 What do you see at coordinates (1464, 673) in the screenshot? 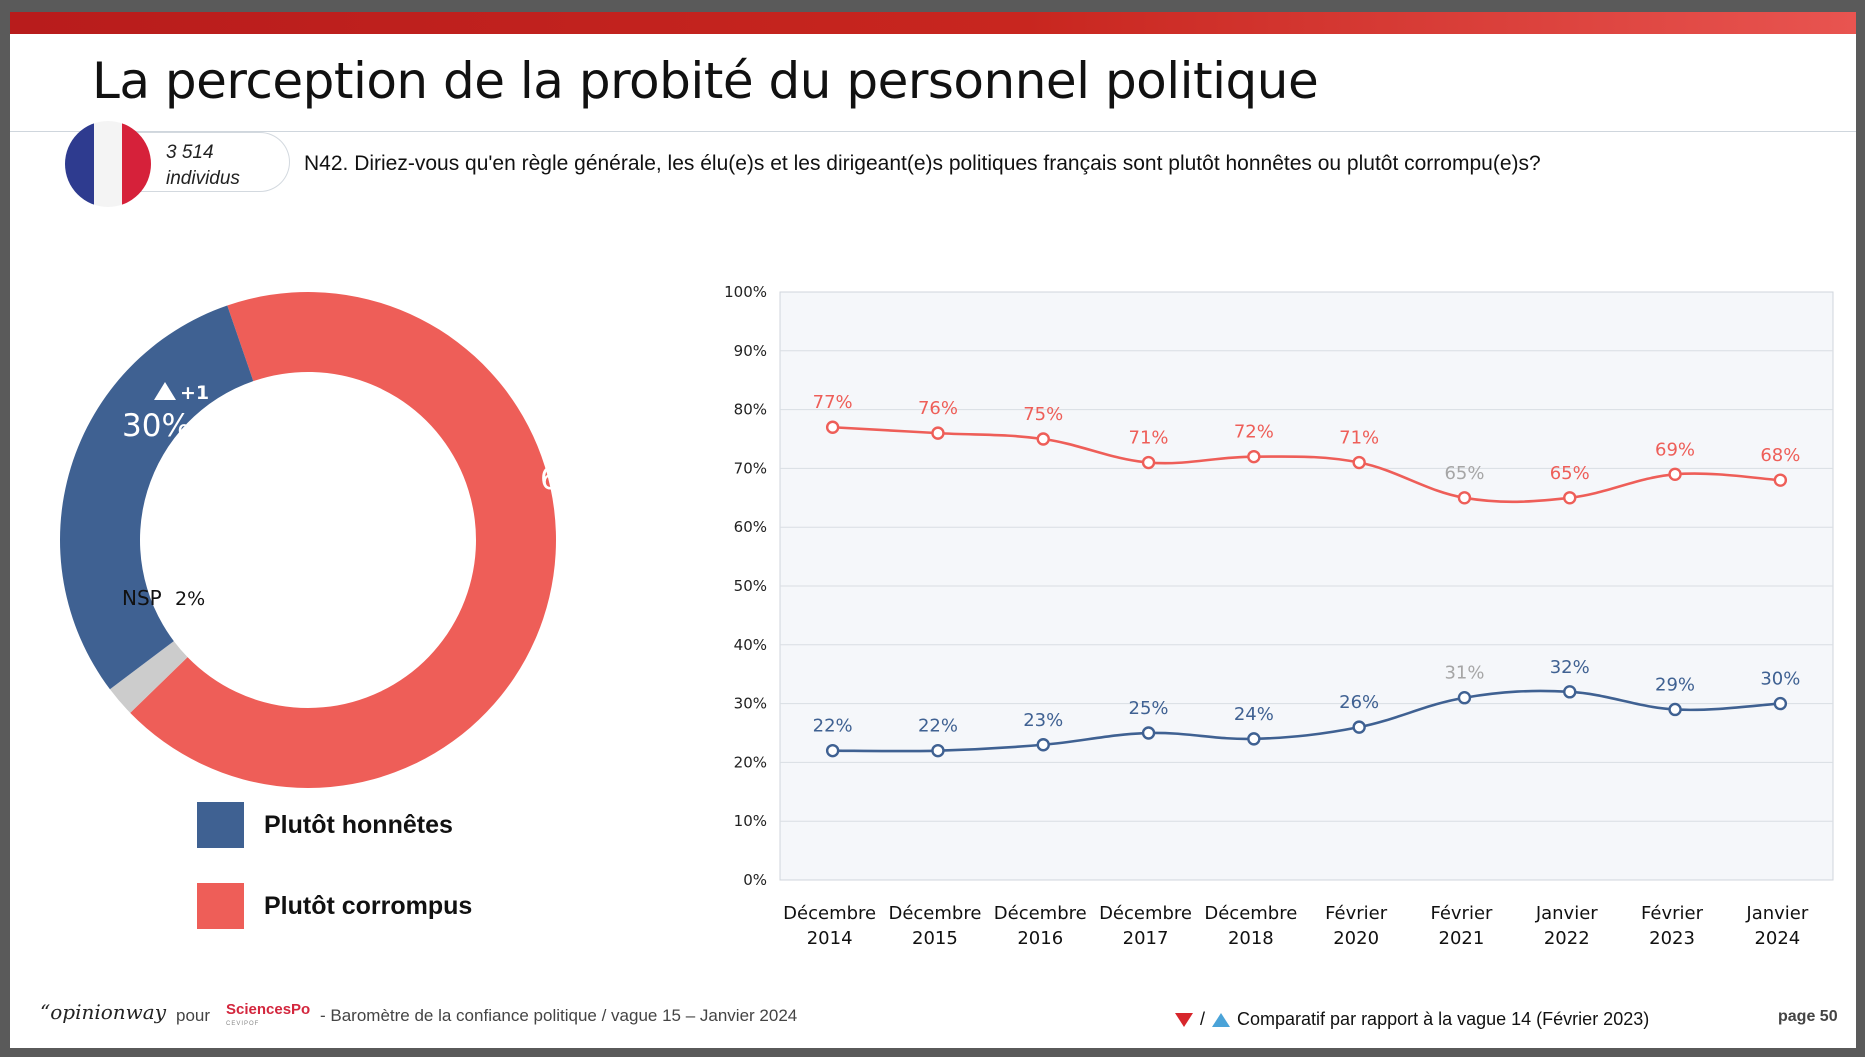
I see `data-label-honnetes: 31%` at bounding box center [1464, 673].